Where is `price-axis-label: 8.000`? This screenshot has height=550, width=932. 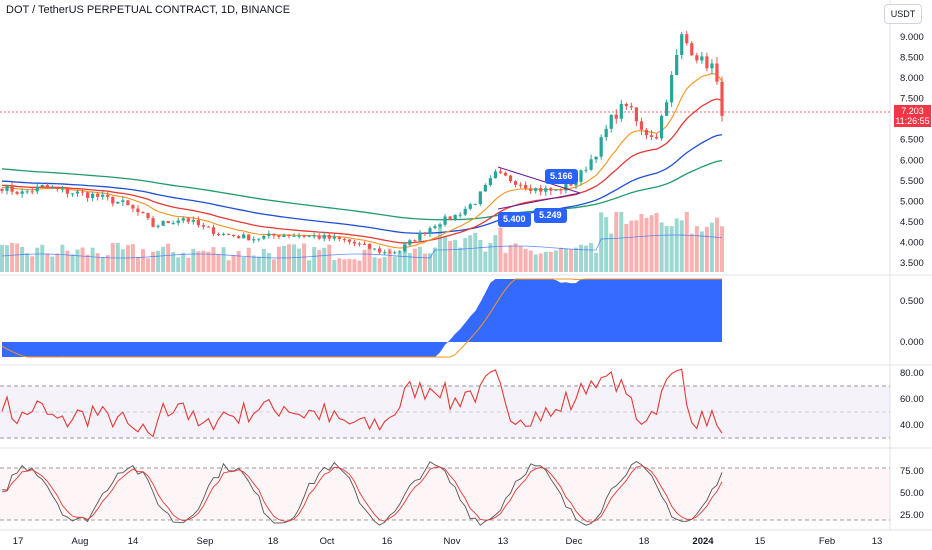 price-axis-label: 8.000 is located at coordinates (912, 78).